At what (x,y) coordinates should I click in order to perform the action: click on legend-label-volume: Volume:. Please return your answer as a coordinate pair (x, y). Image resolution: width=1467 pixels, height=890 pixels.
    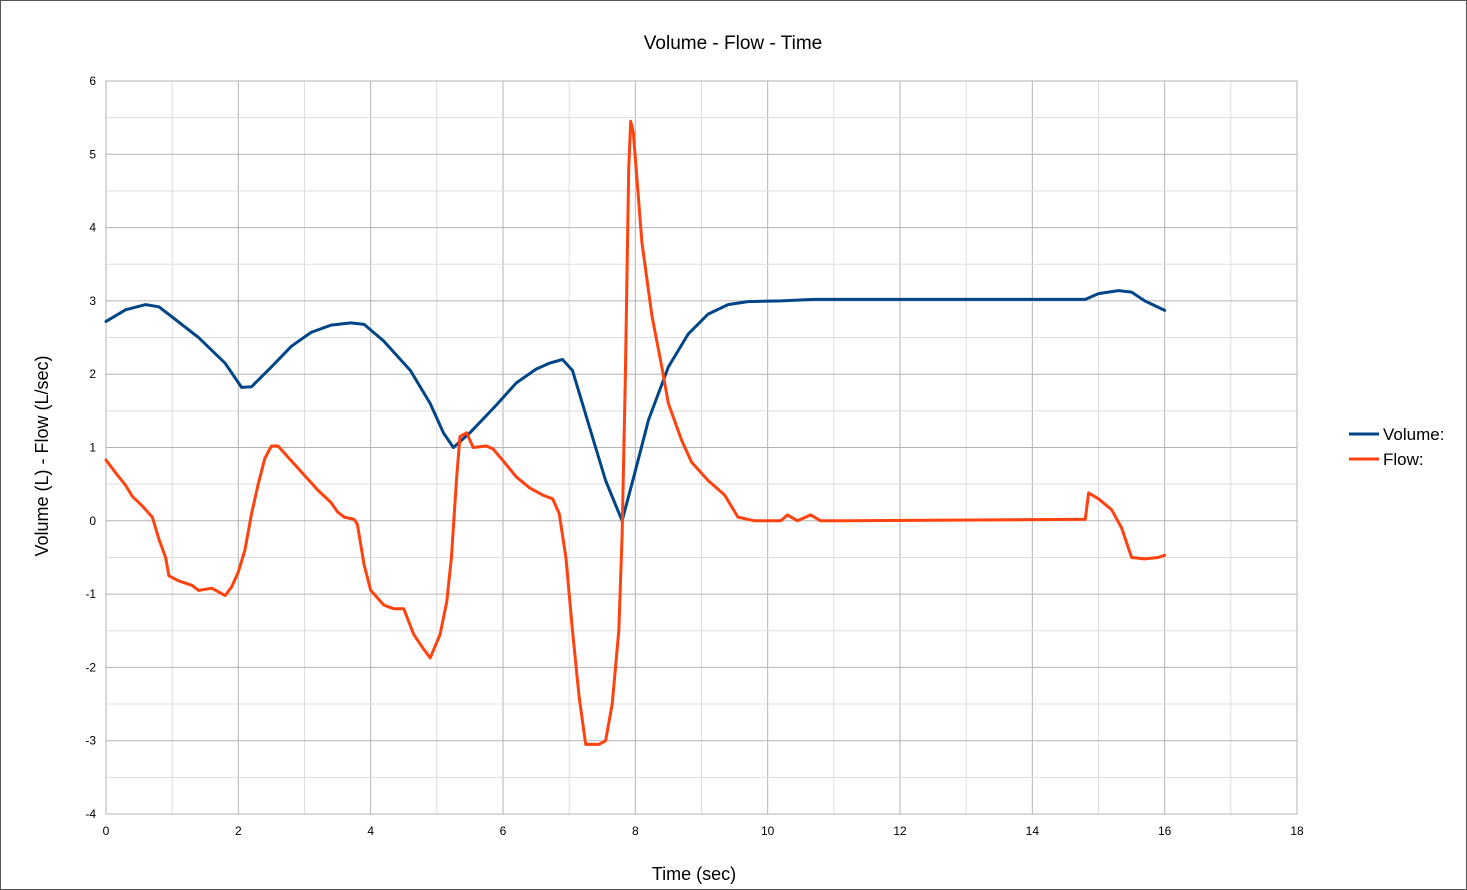
    Looking at the image, I should click on (1413, 434).